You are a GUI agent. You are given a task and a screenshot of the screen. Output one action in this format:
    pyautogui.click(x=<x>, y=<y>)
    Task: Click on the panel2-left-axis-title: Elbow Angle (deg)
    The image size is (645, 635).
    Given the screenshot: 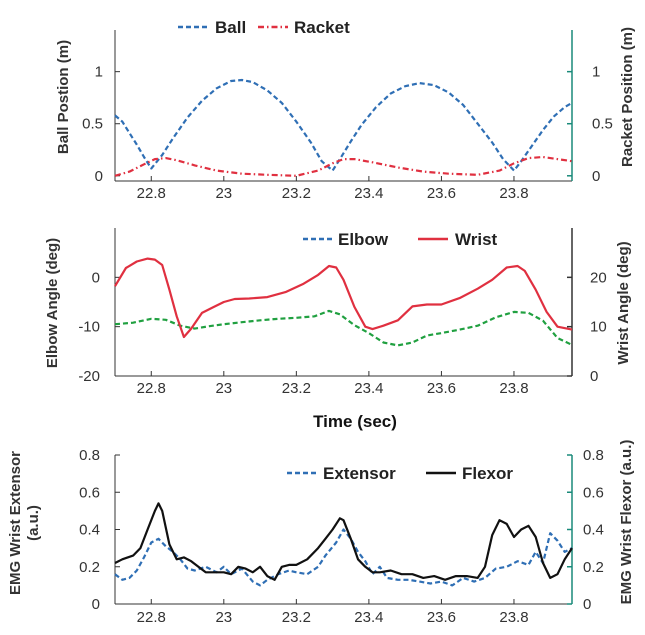 What is the action you would take?
    pyautogui.click(x=52, y=303)
    